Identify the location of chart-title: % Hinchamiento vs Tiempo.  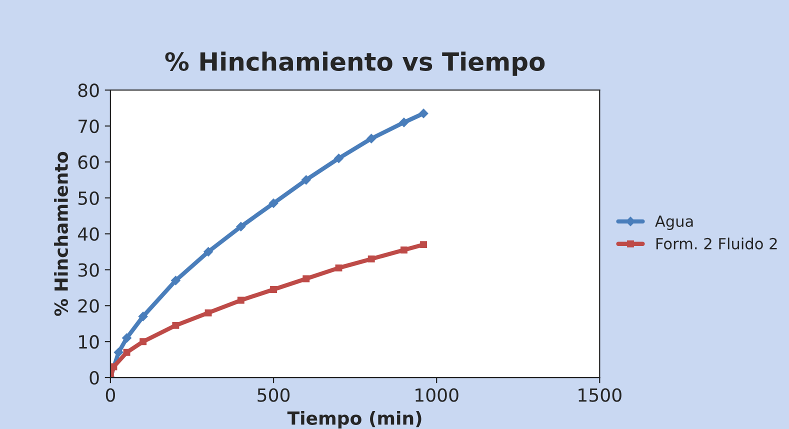
(355, 64).